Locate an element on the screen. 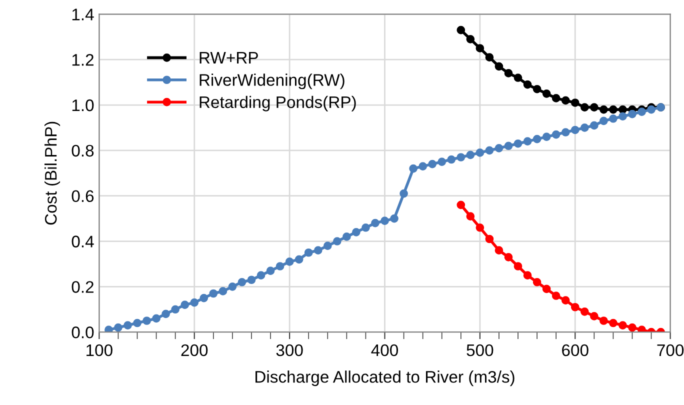 This screenshot has height=405, width=684. y-tick-label: 0.6 is located at coordinates (83, 196).